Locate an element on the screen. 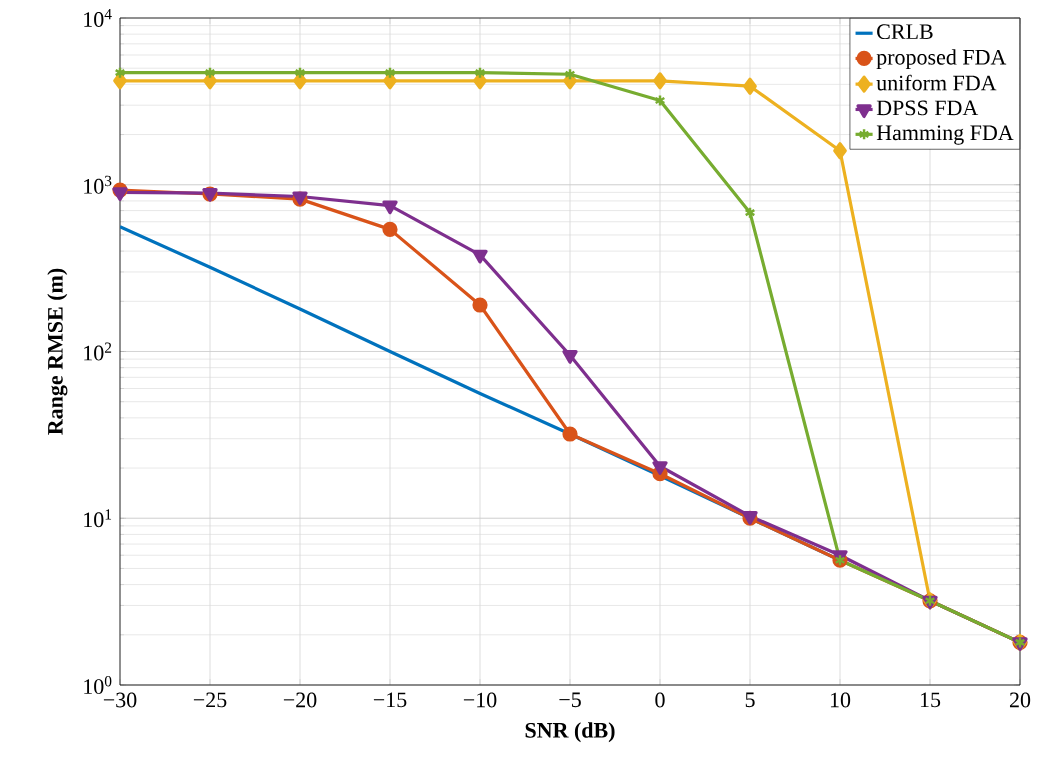 This screenshot has height=766, width=1043. y-axis-title: Range RMSE (m) is located at coordinates (57, 351).